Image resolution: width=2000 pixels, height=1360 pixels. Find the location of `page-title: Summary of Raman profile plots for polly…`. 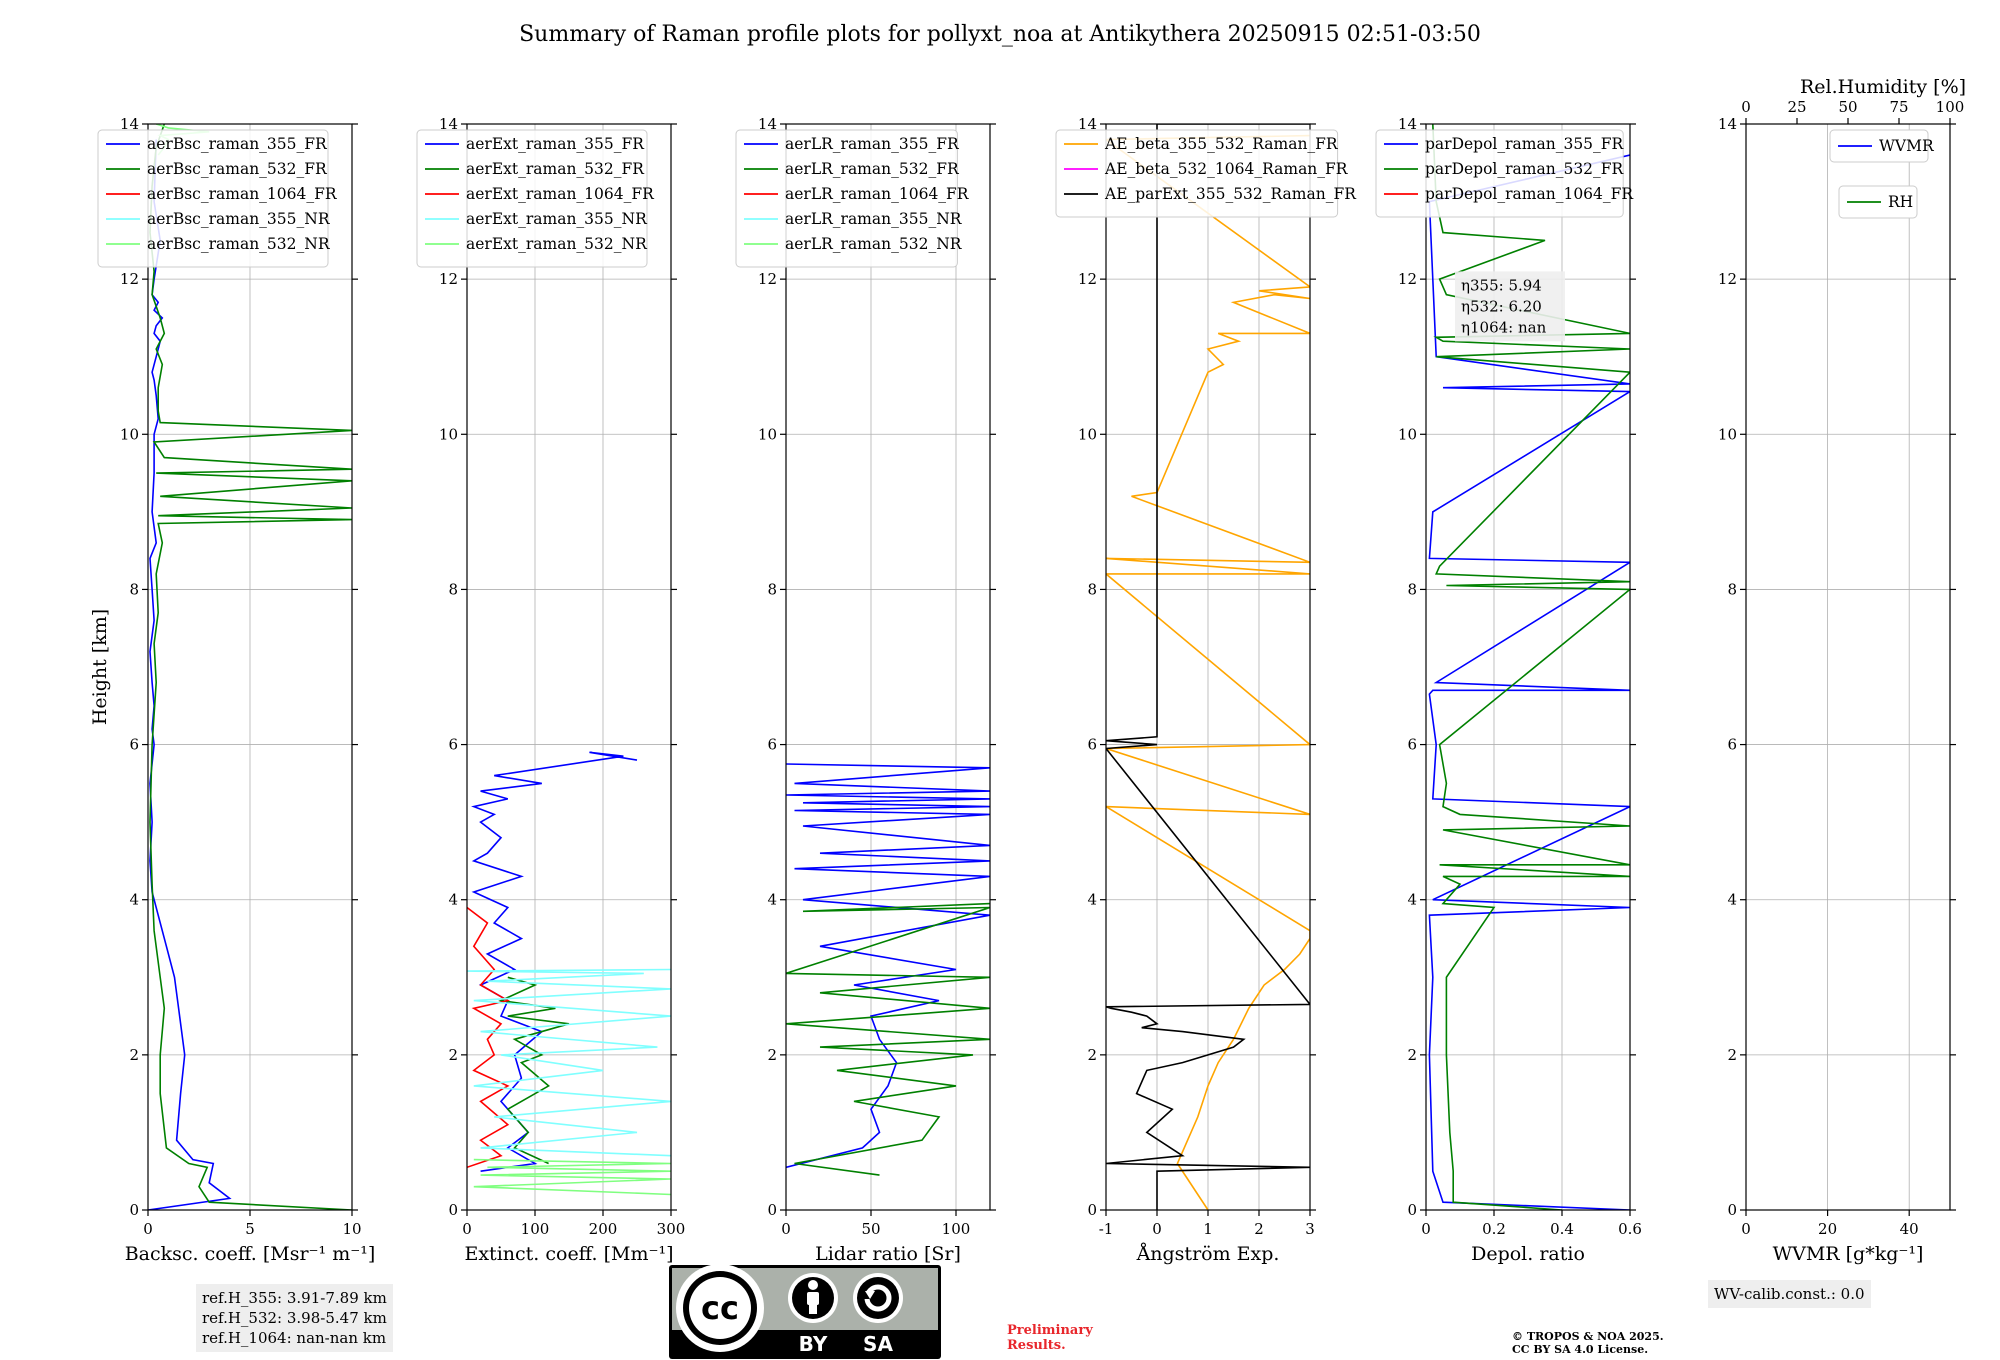

page-title: Summary of Raman profile plots for polly… is located at coordinates (1000, 34).